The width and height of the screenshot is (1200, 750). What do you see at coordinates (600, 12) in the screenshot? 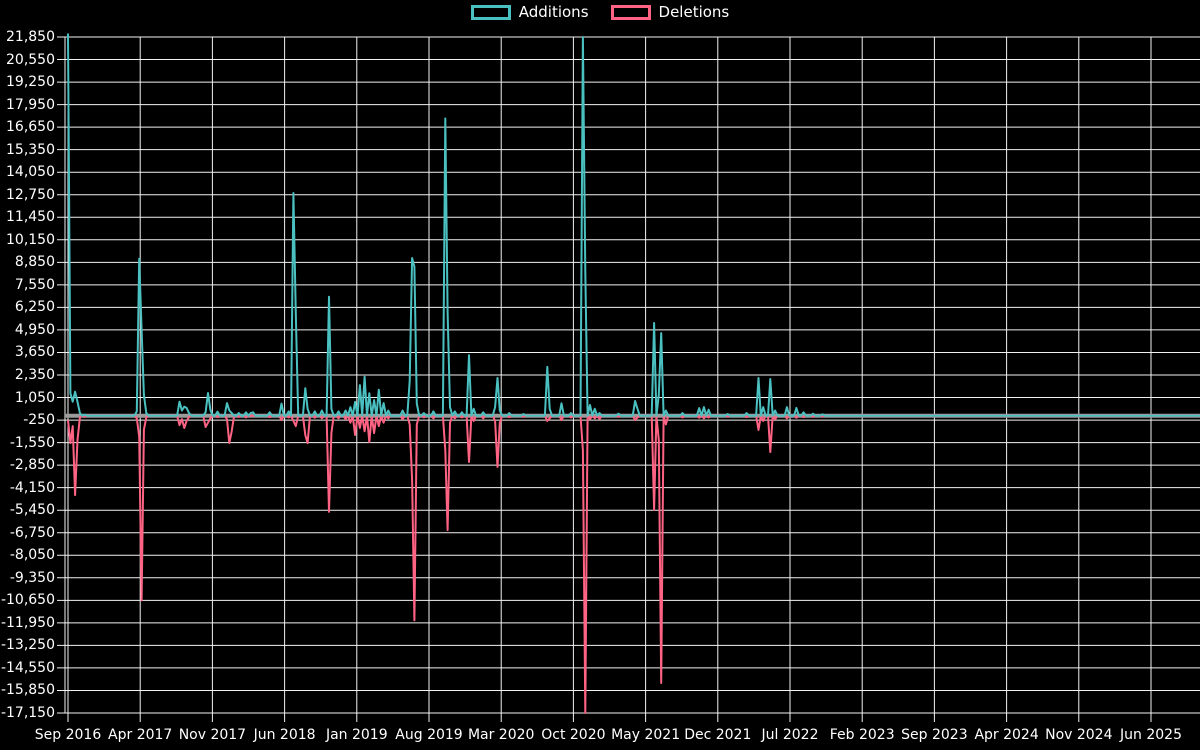
I see `chart-legend: Additions Deletions` at bounding box center [600, 12].